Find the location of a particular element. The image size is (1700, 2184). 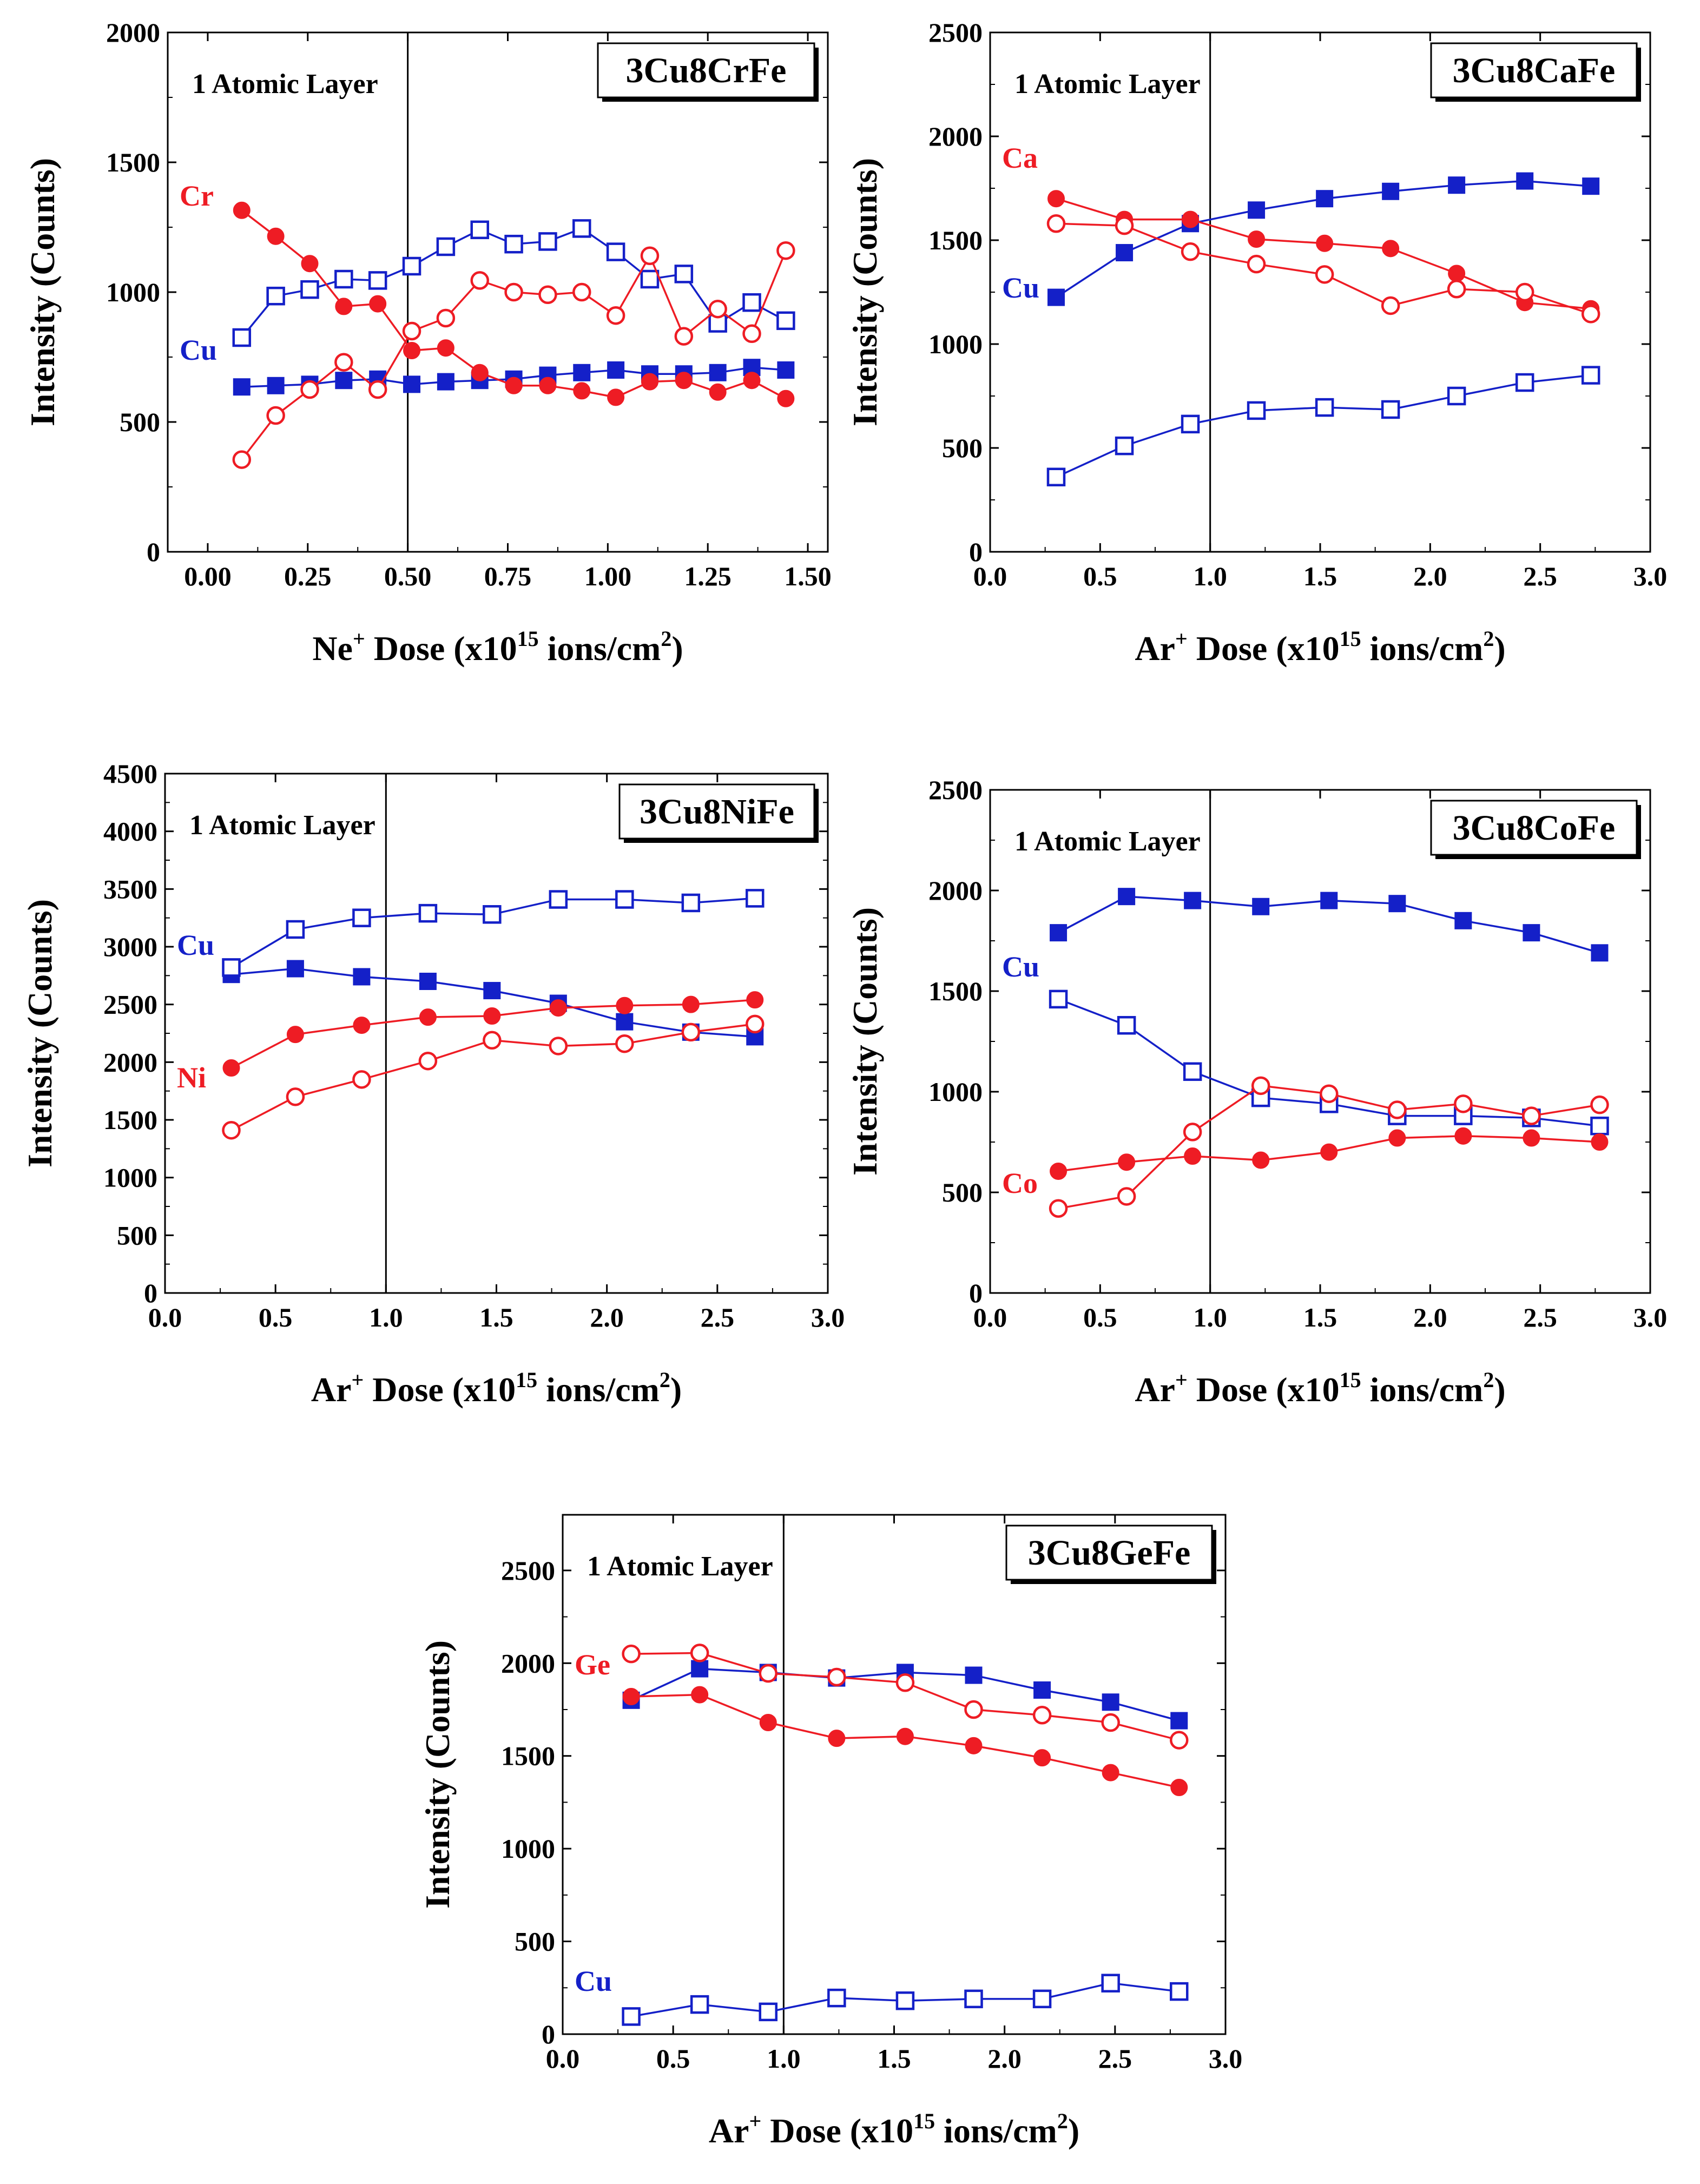

x-label-exponent: 15 is located at coordinates (924, 2121).